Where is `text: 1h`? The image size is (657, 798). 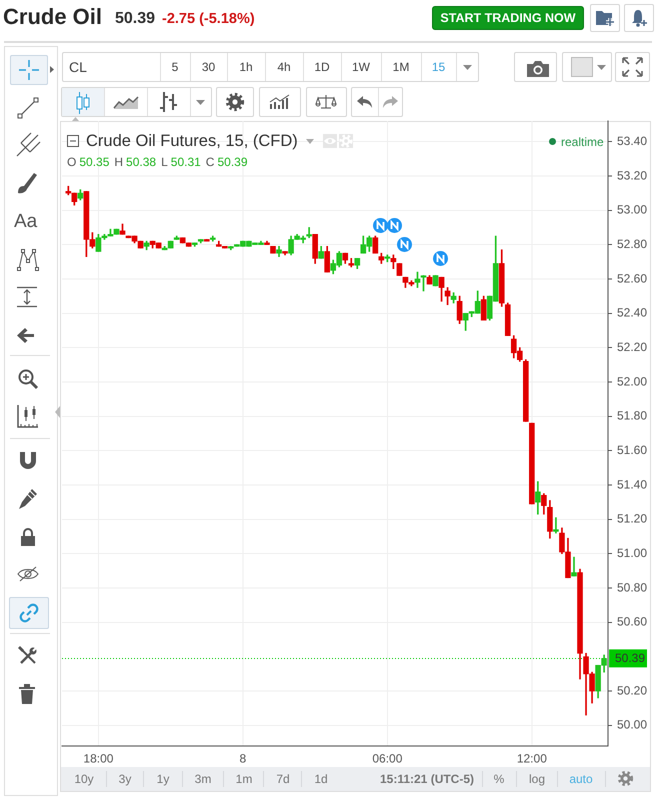
text: 1h is located at coordinates (246, 67).